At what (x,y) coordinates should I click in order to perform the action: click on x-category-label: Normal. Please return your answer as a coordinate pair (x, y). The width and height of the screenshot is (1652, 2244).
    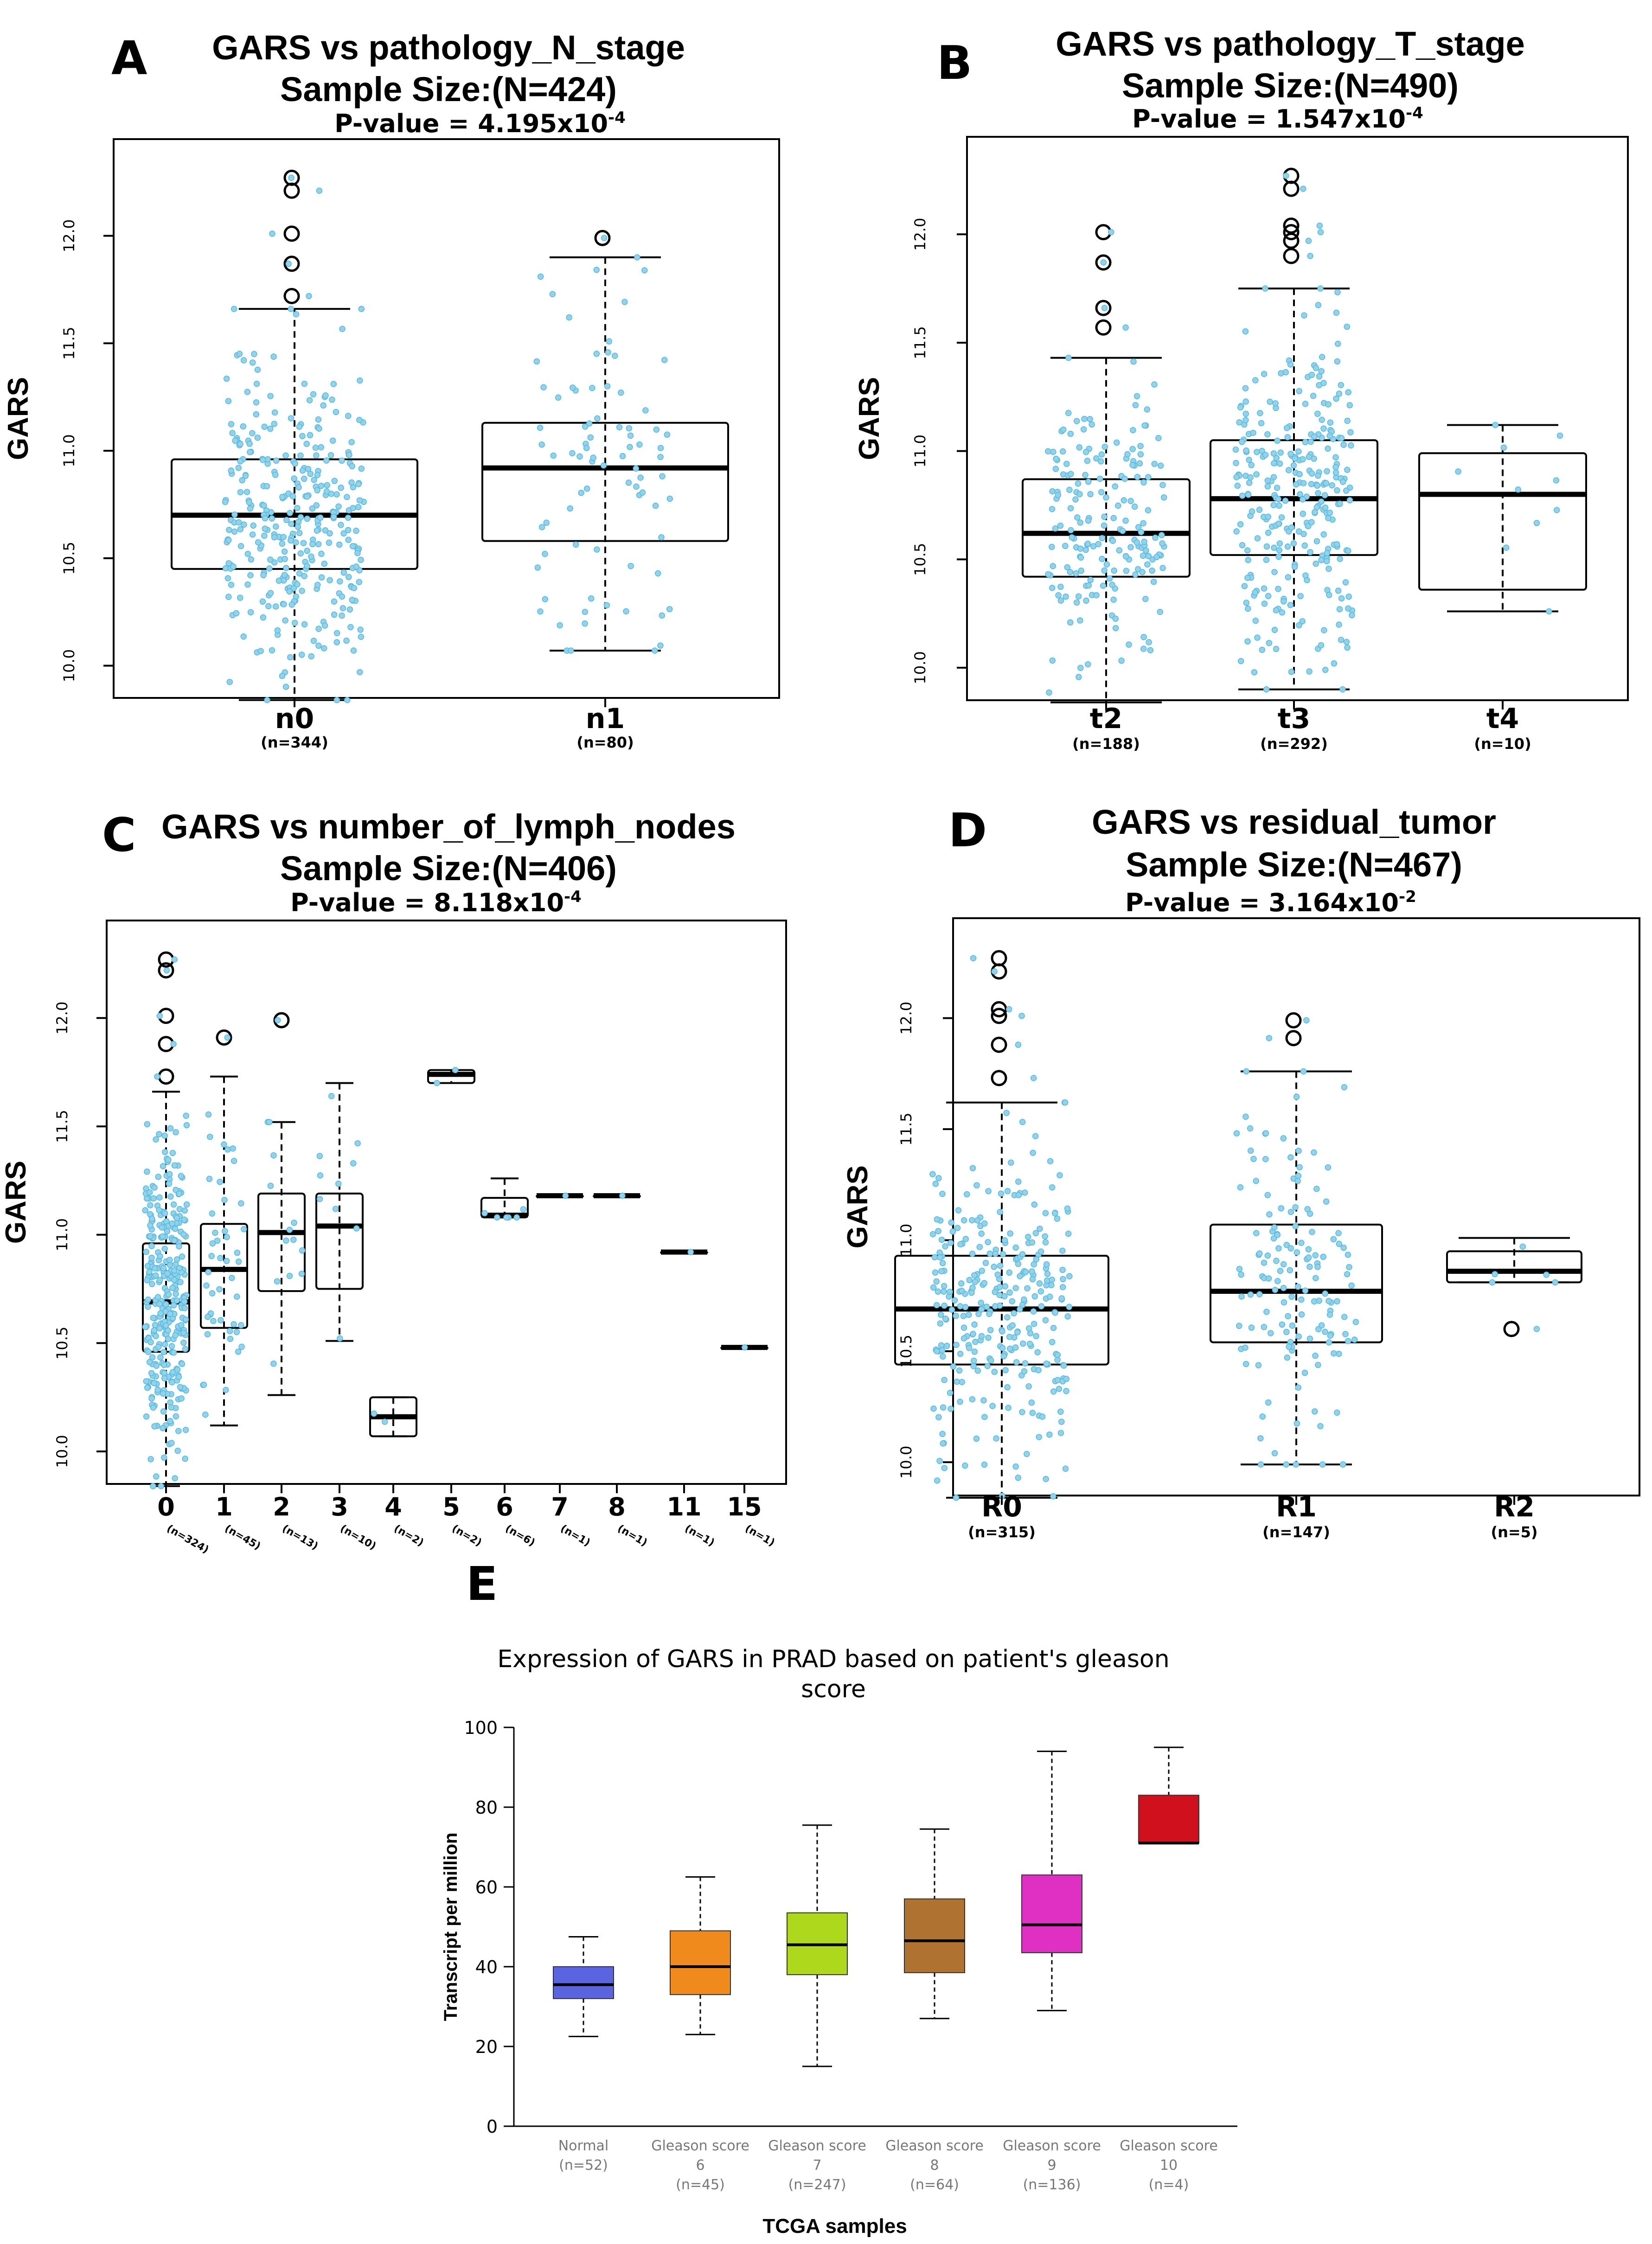
    Looking at the image, I should click on (583, 2146).